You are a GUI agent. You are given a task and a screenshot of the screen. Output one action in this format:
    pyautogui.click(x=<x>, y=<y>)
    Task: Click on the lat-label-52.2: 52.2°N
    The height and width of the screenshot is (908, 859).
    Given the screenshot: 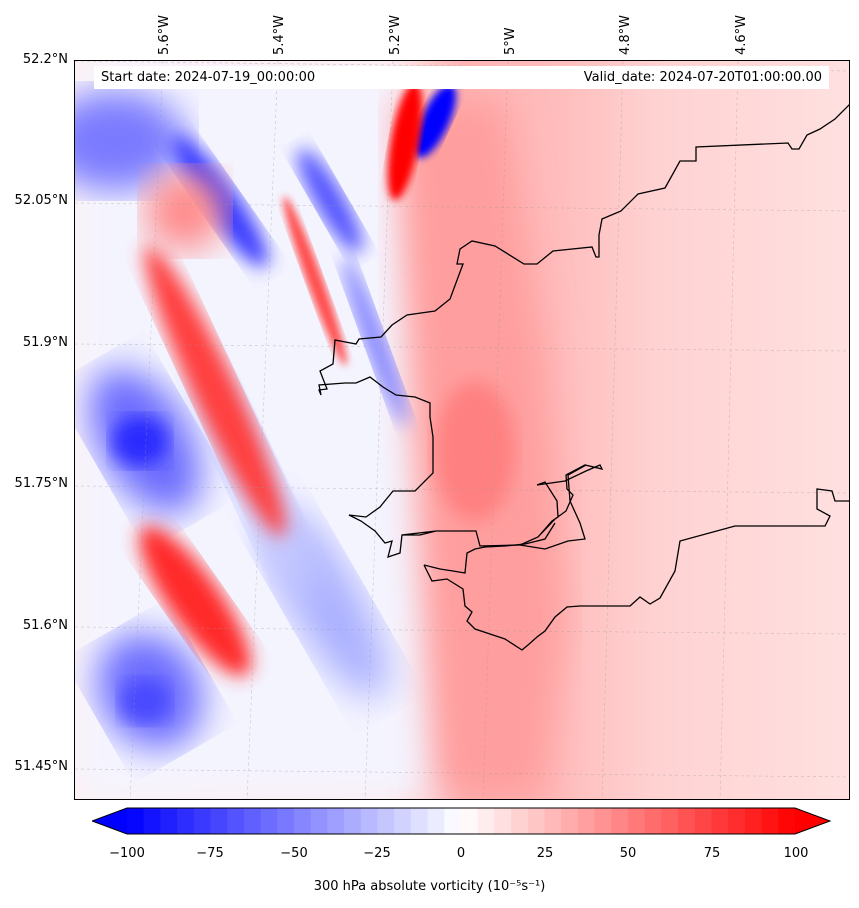 What is the action you would take?
    pyautogui.click(x=45, y=59)
    